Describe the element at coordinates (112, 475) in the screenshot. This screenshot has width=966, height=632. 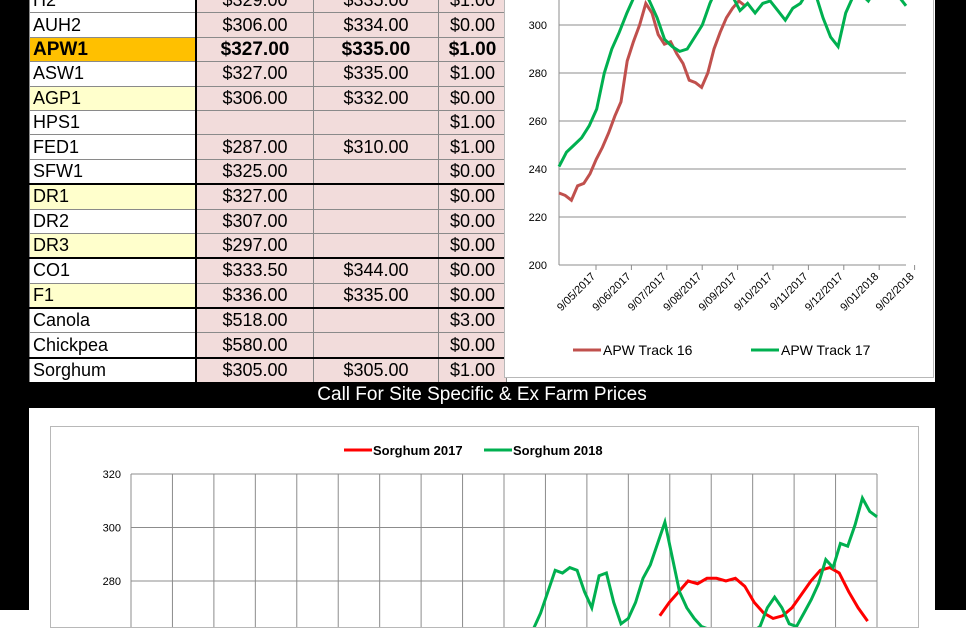
I see `y-tick-label: 320` at that location.